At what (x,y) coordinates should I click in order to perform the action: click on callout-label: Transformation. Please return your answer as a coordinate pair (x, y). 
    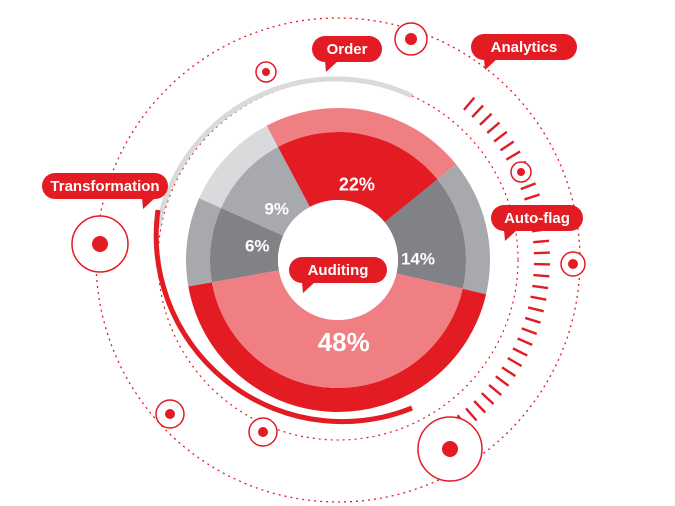
    Looking at the image, I should click on (104, 186).